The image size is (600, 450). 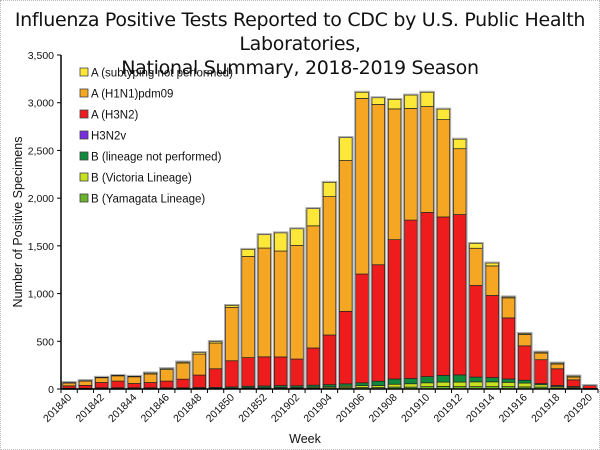 What do you see at coordinates (156, 158) in the screenshot?
I see `legend-label: B (lineage not performed)` at bounding box center [156, 158].